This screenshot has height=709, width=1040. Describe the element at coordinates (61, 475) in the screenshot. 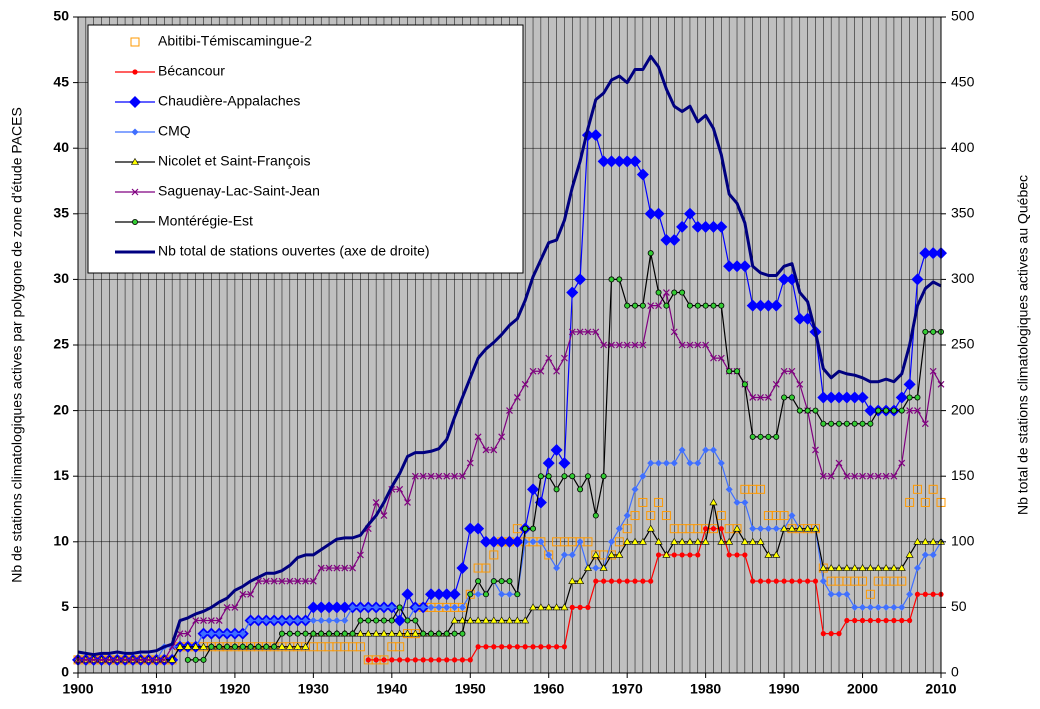

I see `y-tick-label: 15` at that location.